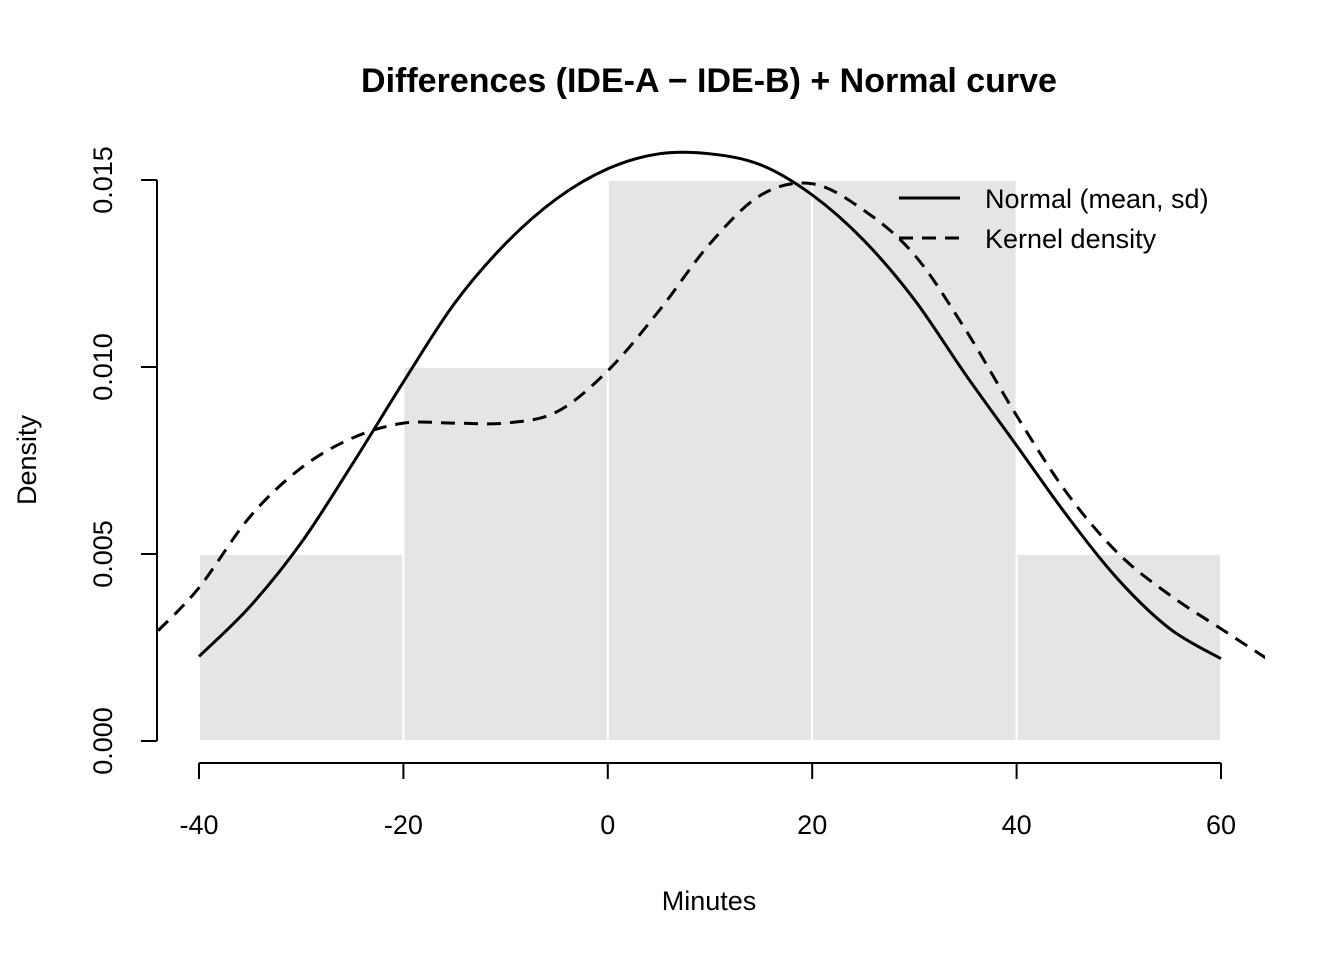  Describe the element at coordinates (103, 741) in the screenshot. I see `y-tick-label: 0.000` at that location.